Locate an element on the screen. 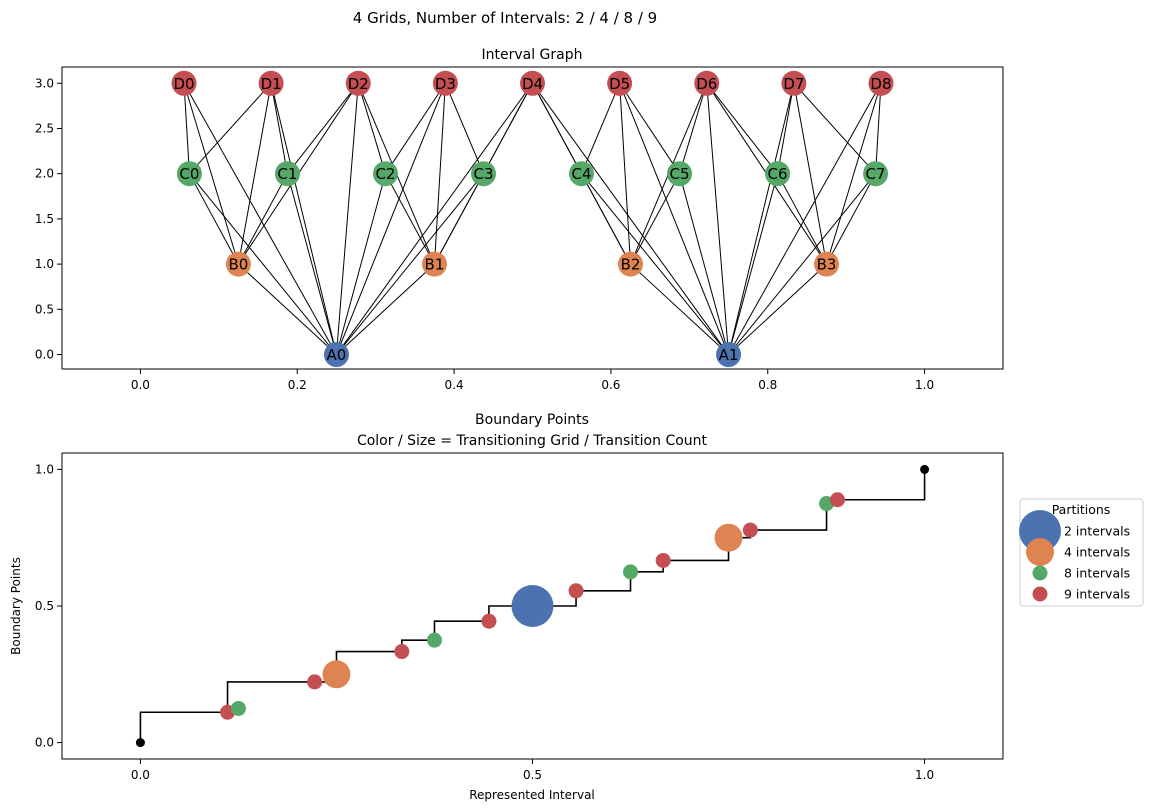  graph-node-label: C6 is located at coordinates (778, 174).